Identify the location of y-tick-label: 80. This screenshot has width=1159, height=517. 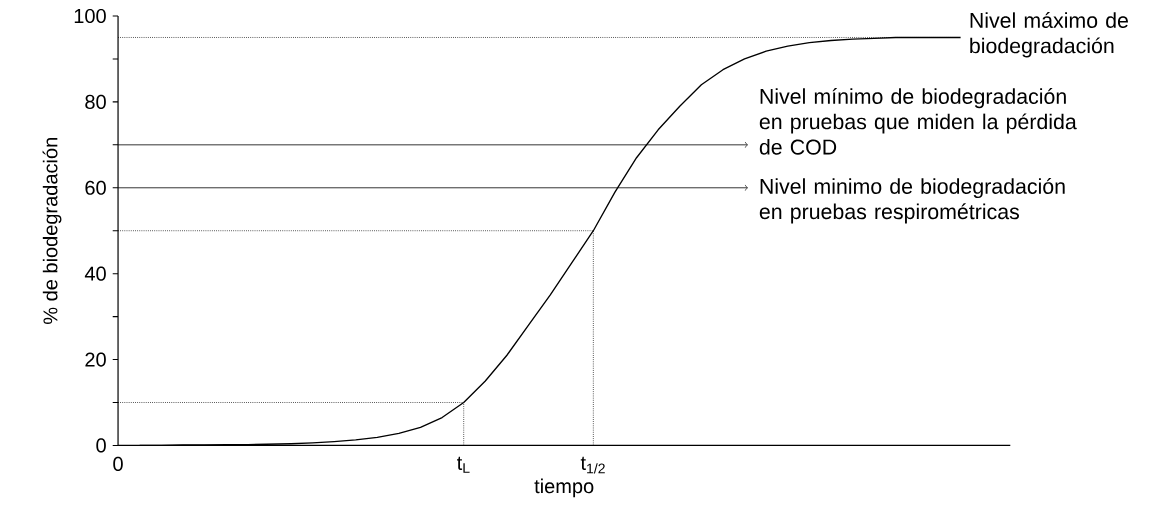
(95, 101).